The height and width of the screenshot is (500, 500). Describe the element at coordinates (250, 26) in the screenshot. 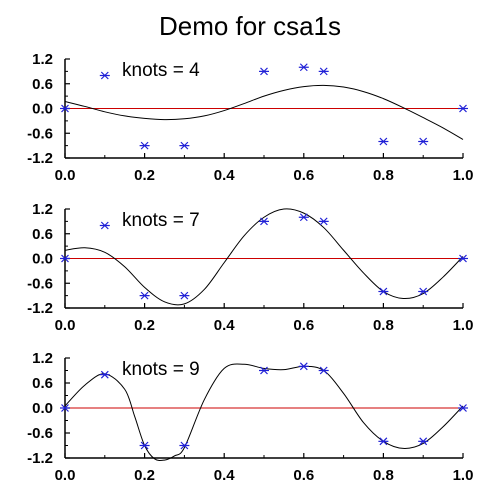

I see `chart-title: Demo for csa1s` at that location.